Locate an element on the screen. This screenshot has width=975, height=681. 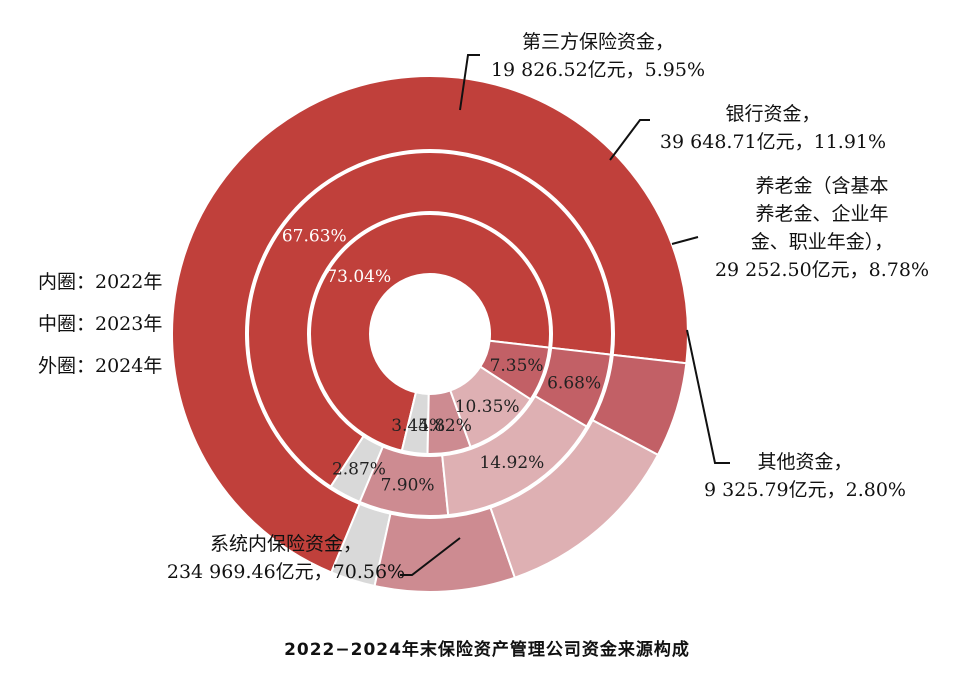
callout-thirdparty: 第三方保险资金， 19 826.52亿元，5.95% is located at coordinates (598, 56).